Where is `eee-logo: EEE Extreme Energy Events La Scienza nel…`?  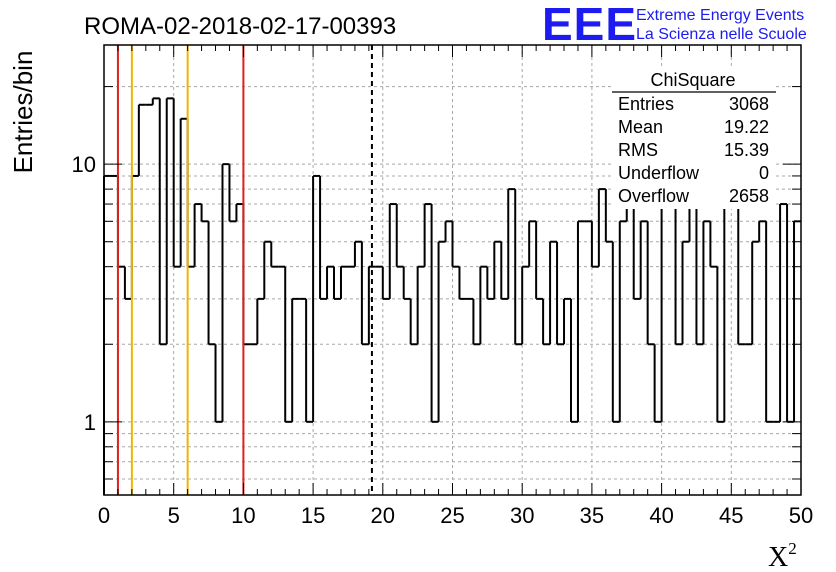 eee-logo: EEE Extreme Energy Events La Scienza nel… is located at coordinates (674, 25).